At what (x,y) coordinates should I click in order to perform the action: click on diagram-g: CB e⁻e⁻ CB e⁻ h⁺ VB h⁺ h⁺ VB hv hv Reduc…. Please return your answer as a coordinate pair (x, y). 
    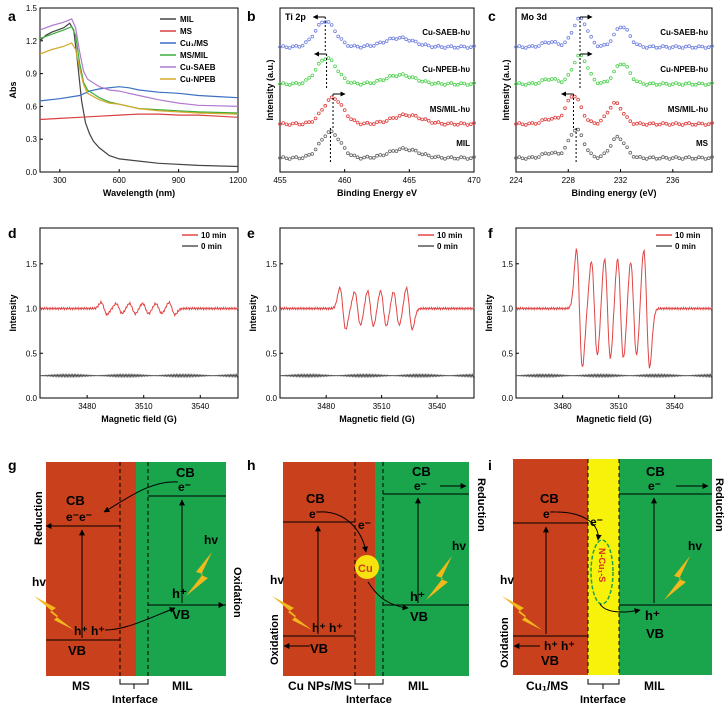
    Looking at the image, I should click on (137, 584).